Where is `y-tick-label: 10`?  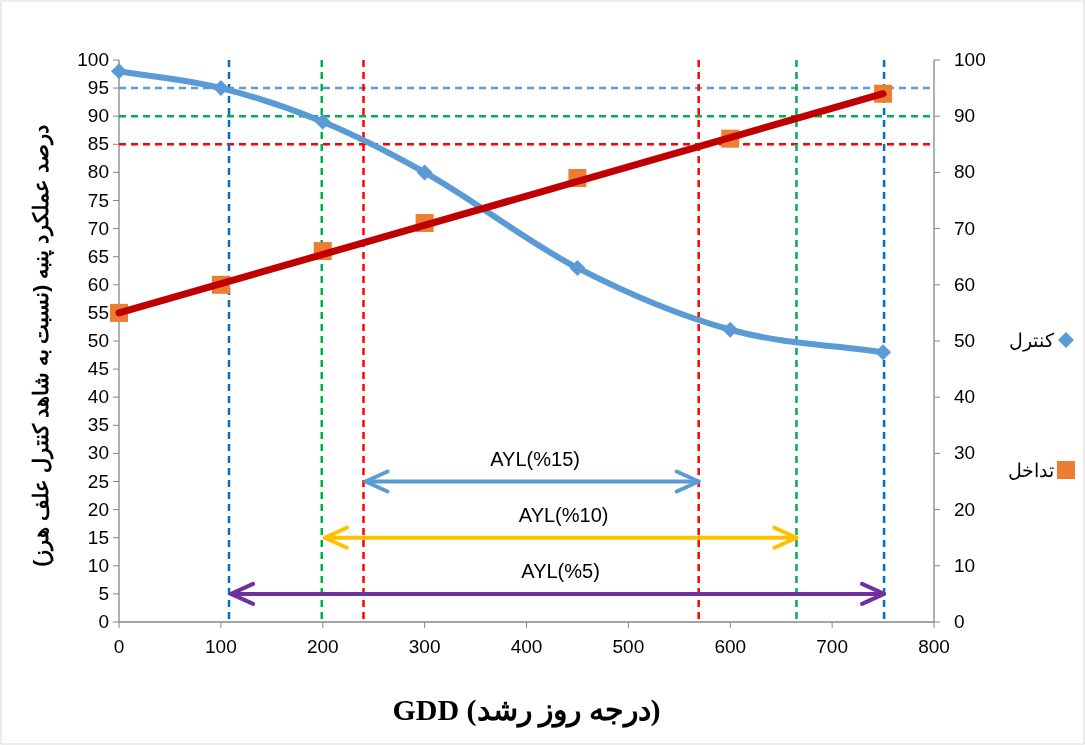
y-tick-label: 10 is located at coordinates (98, 565).